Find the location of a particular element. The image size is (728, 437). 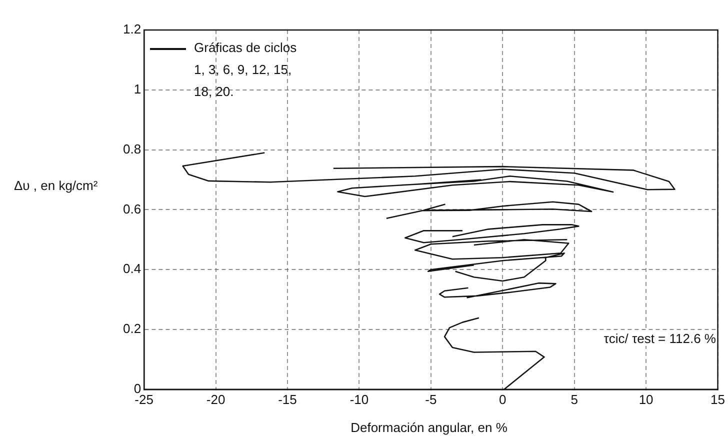

x-tick-label: 15 is located at coordinates (718, 399).